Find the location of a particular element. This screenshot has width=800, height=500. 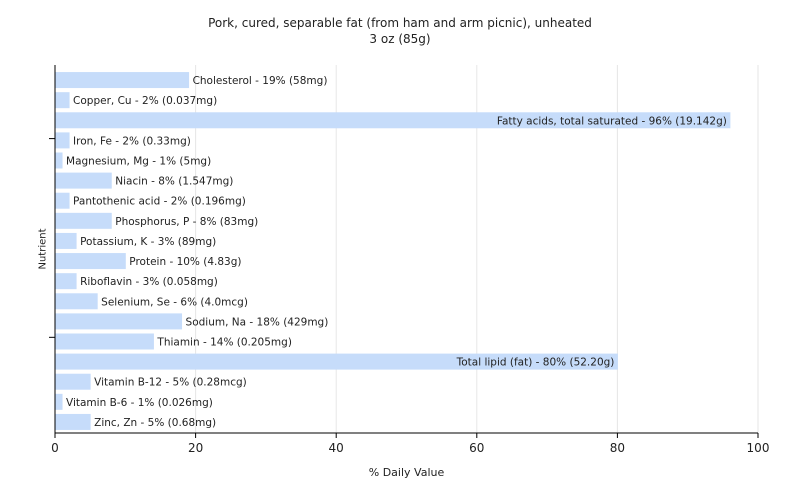

y-axis-label: Nutrient is located at coordinates (43, 249).